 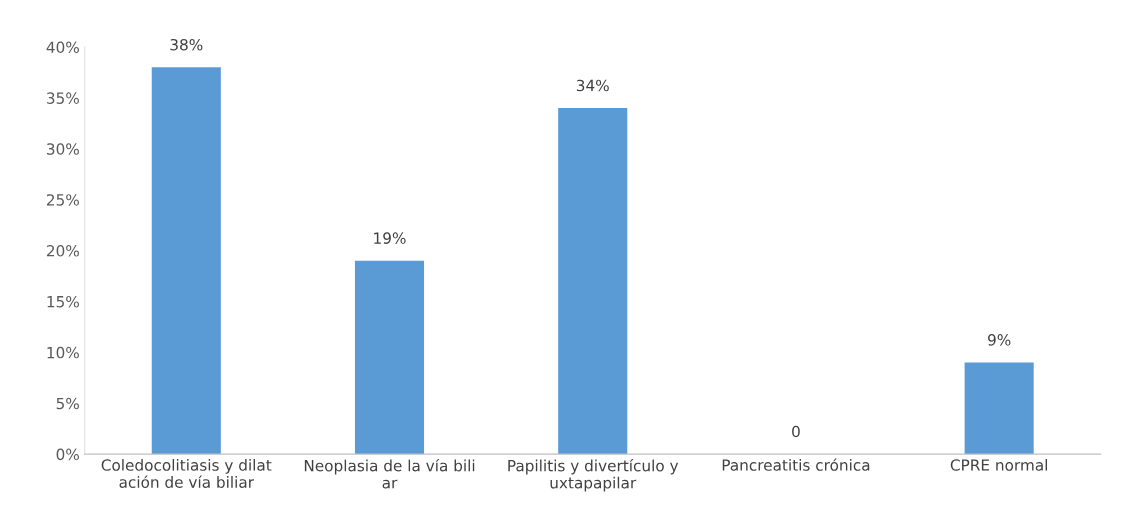 What do you see at coordinates (389, 474) in the screenshot?
I see `x-tick-label: Neoplasia de la vía bili ar` at bounding box center [389, 474].